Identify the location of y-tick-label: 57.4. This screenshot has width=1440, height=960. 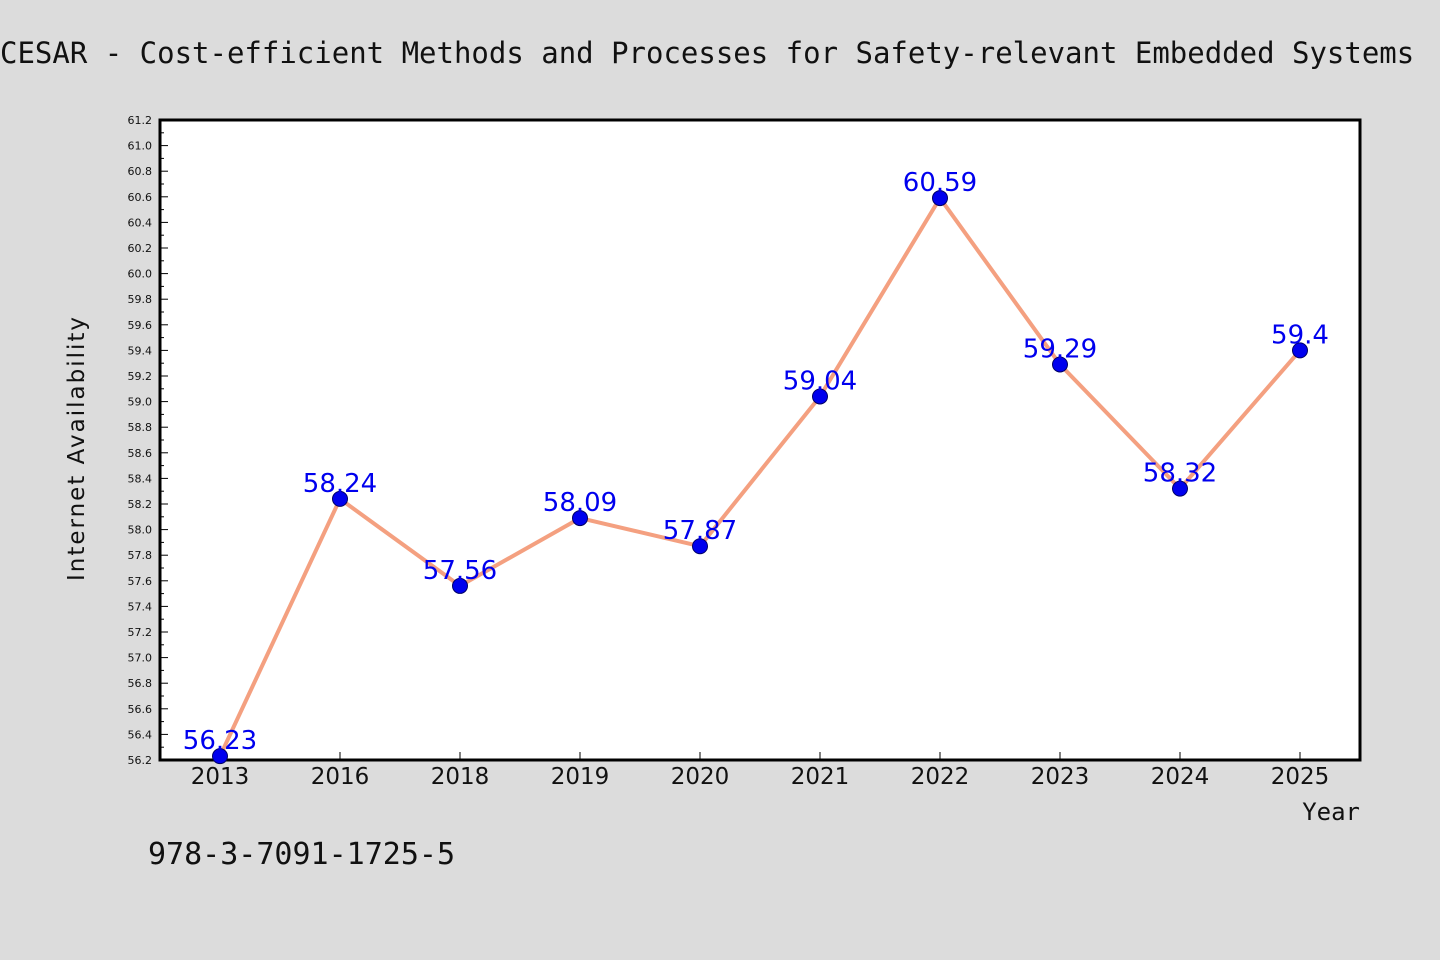
(140, 606).